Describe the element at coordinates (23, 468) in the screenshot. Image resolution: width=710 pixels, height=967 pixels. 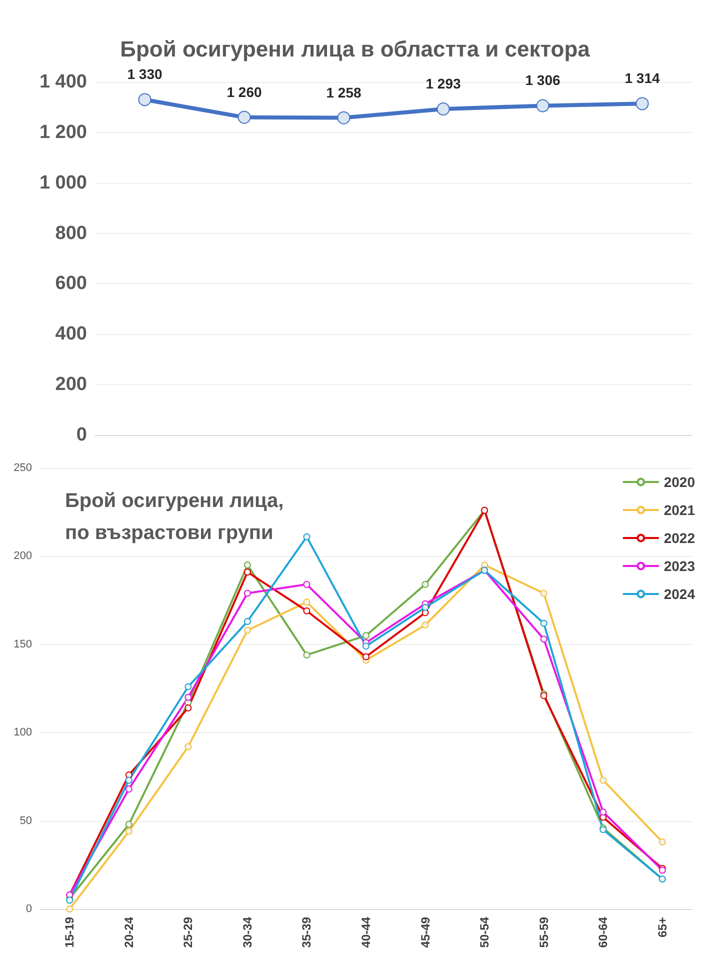
I see `y-tick-label: 250` at that location.